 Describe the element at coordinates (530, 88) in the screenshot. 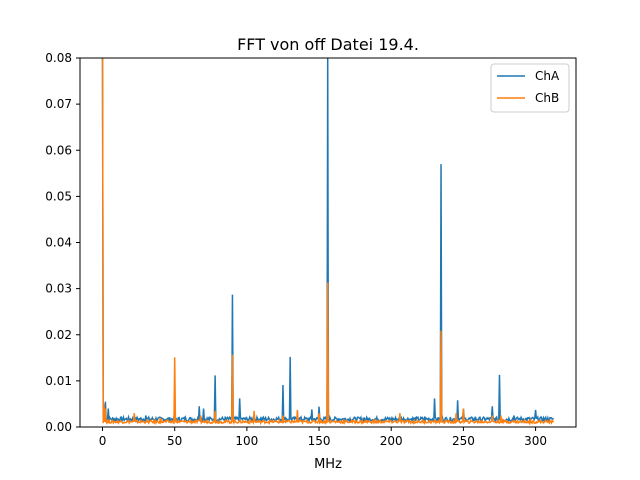

I see `legend: ChA ChB` at that location.